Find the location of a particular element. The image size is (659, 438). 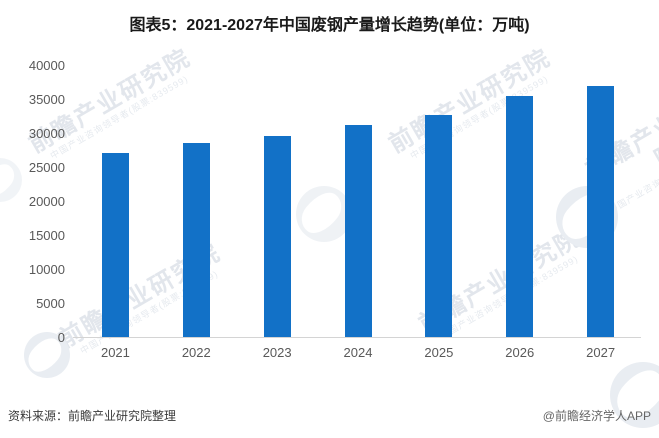

y-tick-label-5000: 5000 is located at coordinates (50, 303).